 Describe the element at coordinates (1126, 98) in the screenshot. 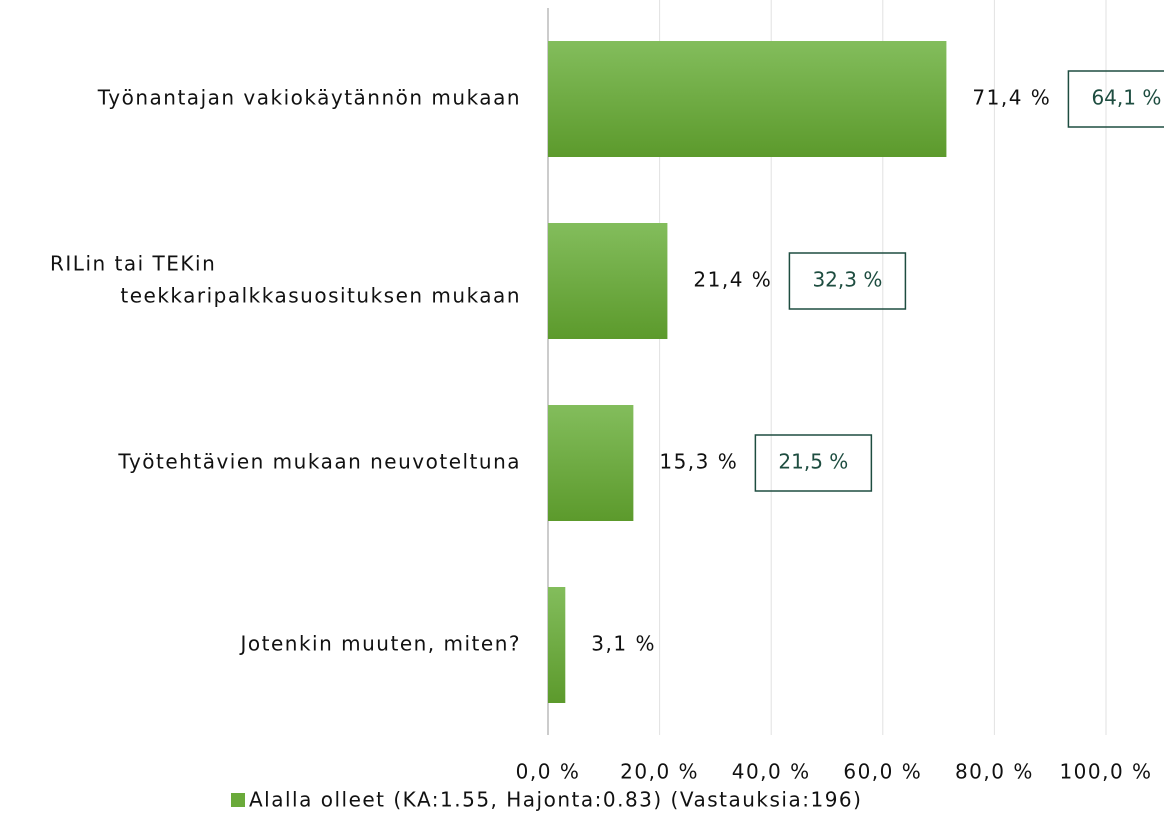

I see `annotation: 64,1 %` at that location.